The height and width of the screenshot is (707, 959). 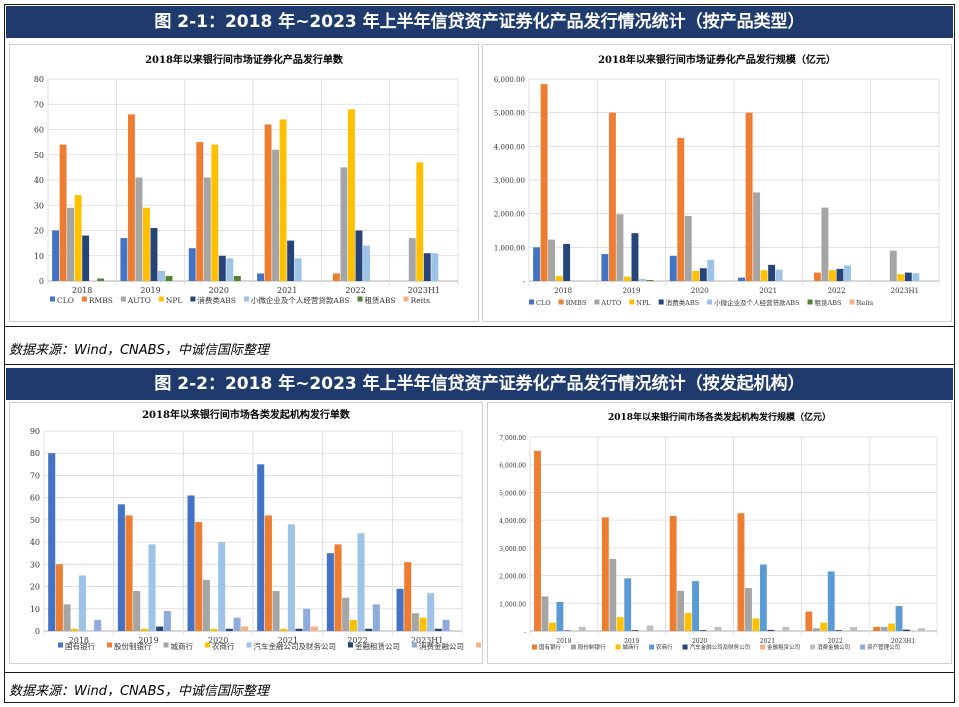 I want to click on x-tick-label: 2019, so click(x=632, y=291).